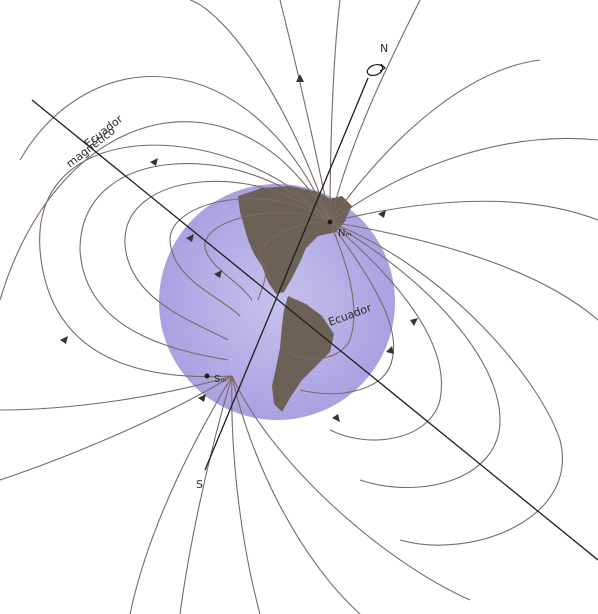  I want to click on rotation-arrow-icon, so click(376, 70).